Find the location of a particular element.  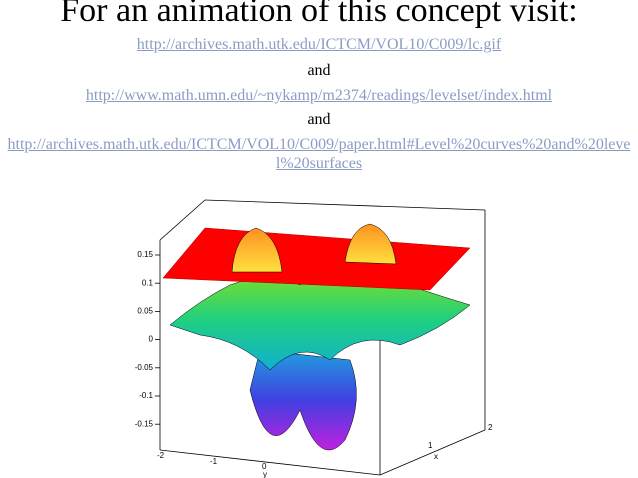

tick-label: 0.1 is located at coordinates (148, 282).